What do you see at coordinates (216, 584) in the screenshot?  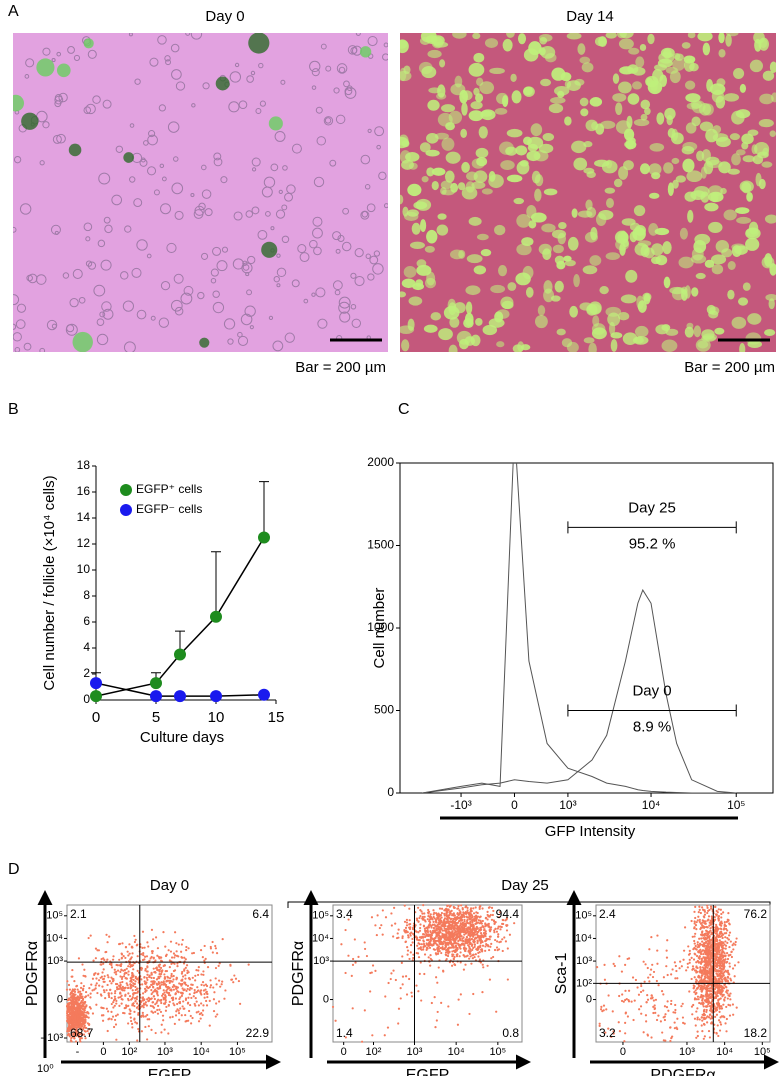 I see `error-bar` at bounding box center [216, 584].